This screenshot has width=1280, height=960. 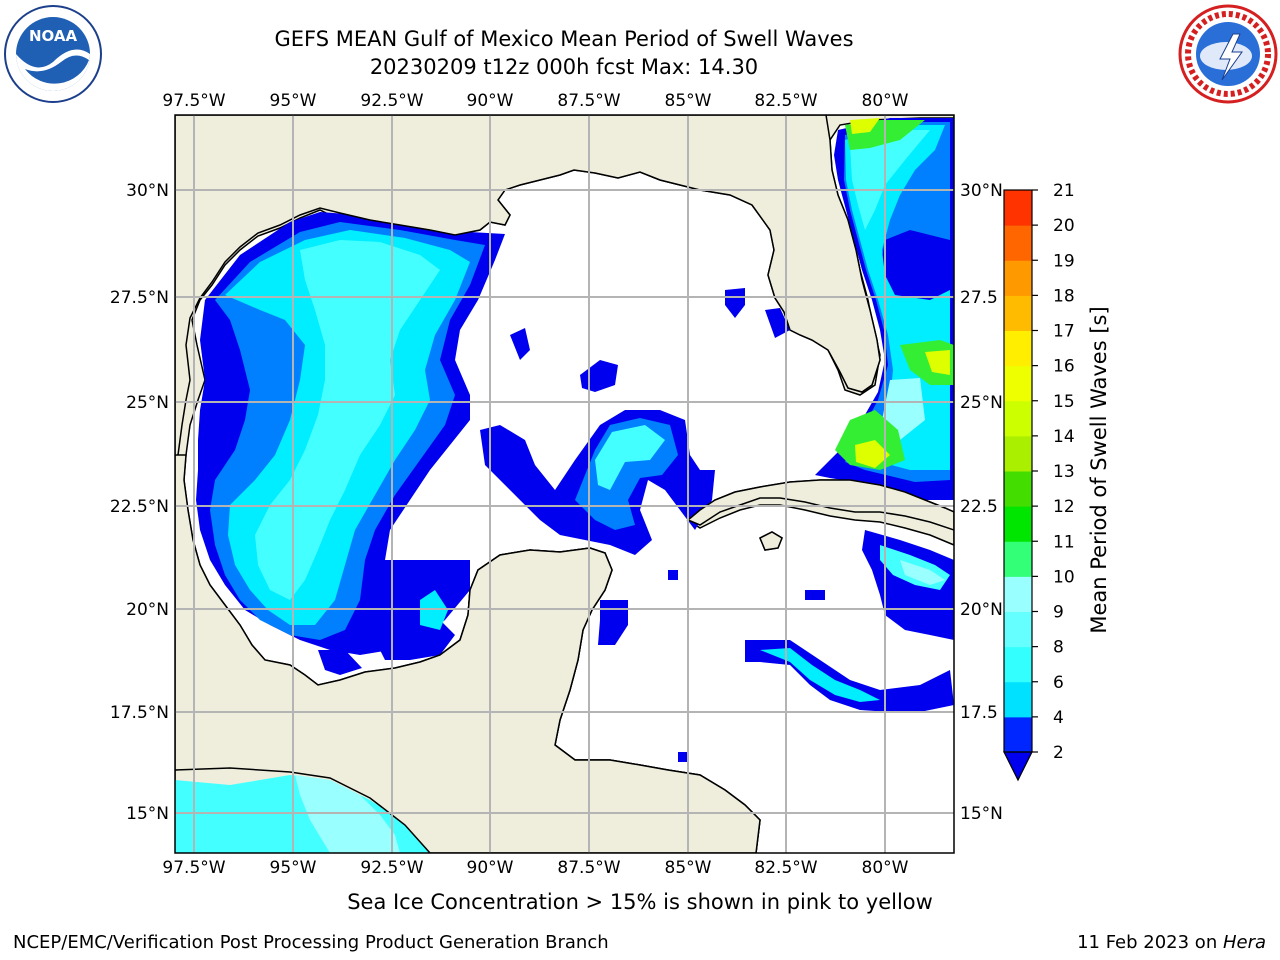 What do you see at coordinates (1064, 226) in the screenshot?
I see `colorbar-tick-label: 20` at bounding box center [1064, 226].